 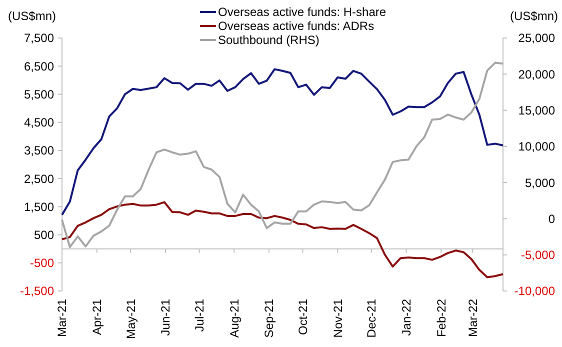 I want to click on x-tick-label: Mar-22, so click(x=473, y=318).